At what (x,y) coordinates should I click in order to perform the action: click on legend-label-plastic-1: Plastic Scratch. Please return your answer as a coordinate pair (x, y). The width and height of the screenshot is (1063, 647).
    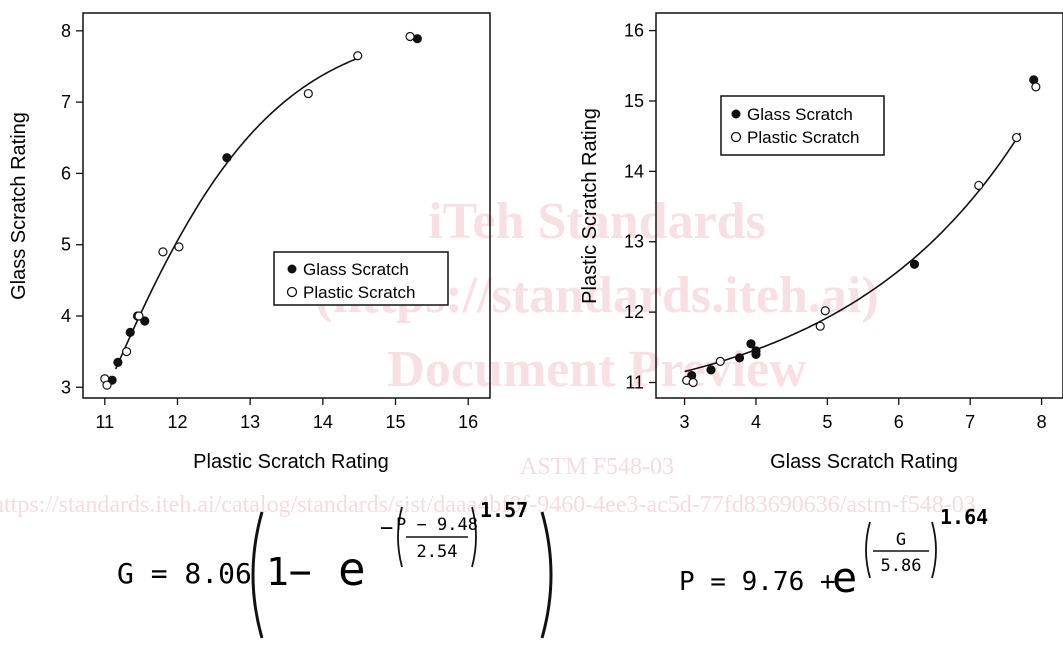
    Looking at the image, I should click on (359, 292).